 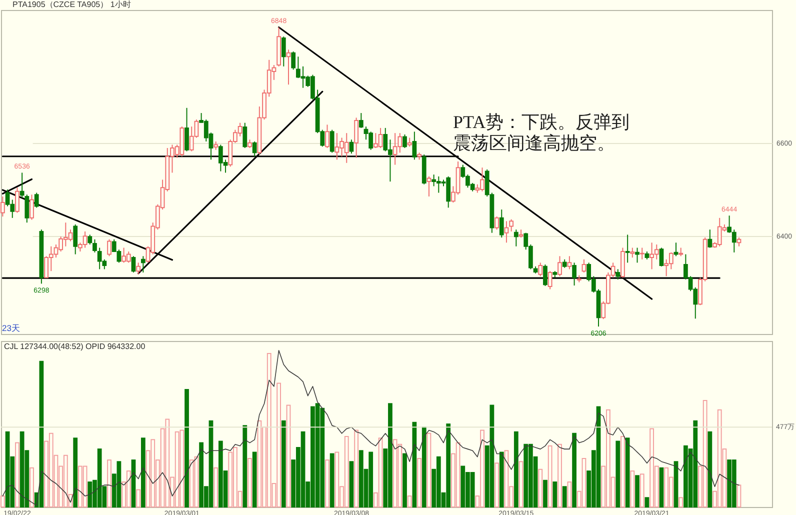 What do you see at coordinates (71, 4) in the screenshot?
I see `chart-title: PTA1905（CZCE TA905） 1小时` at bounding box center [71, 4].